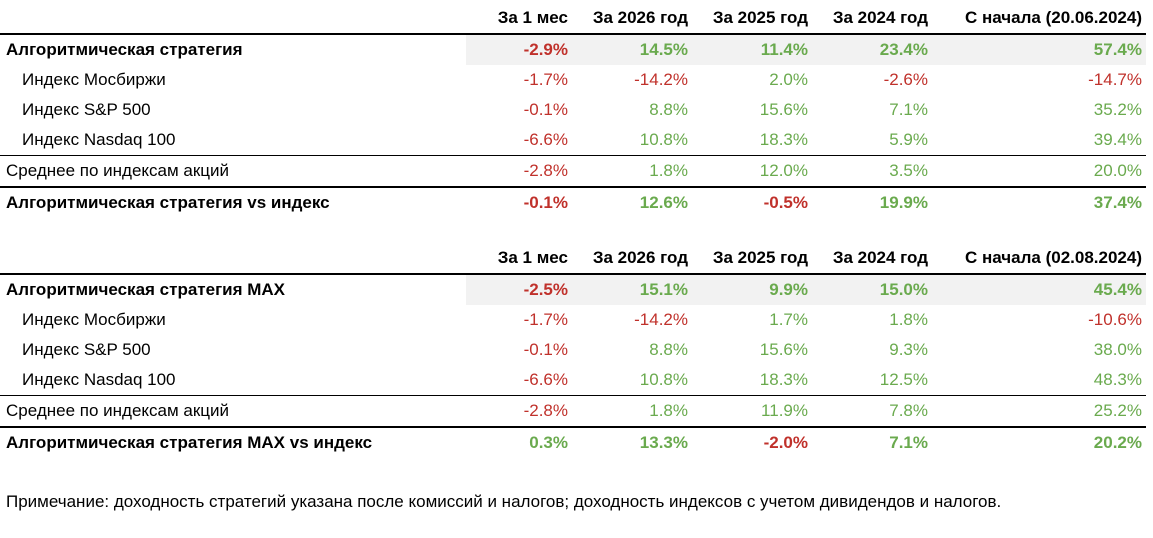 This screenshot has width=1153, height=538. Describe the element at coordinates (752, 49) in the screenshot. I see `value-cell: 11.4%` at that location.